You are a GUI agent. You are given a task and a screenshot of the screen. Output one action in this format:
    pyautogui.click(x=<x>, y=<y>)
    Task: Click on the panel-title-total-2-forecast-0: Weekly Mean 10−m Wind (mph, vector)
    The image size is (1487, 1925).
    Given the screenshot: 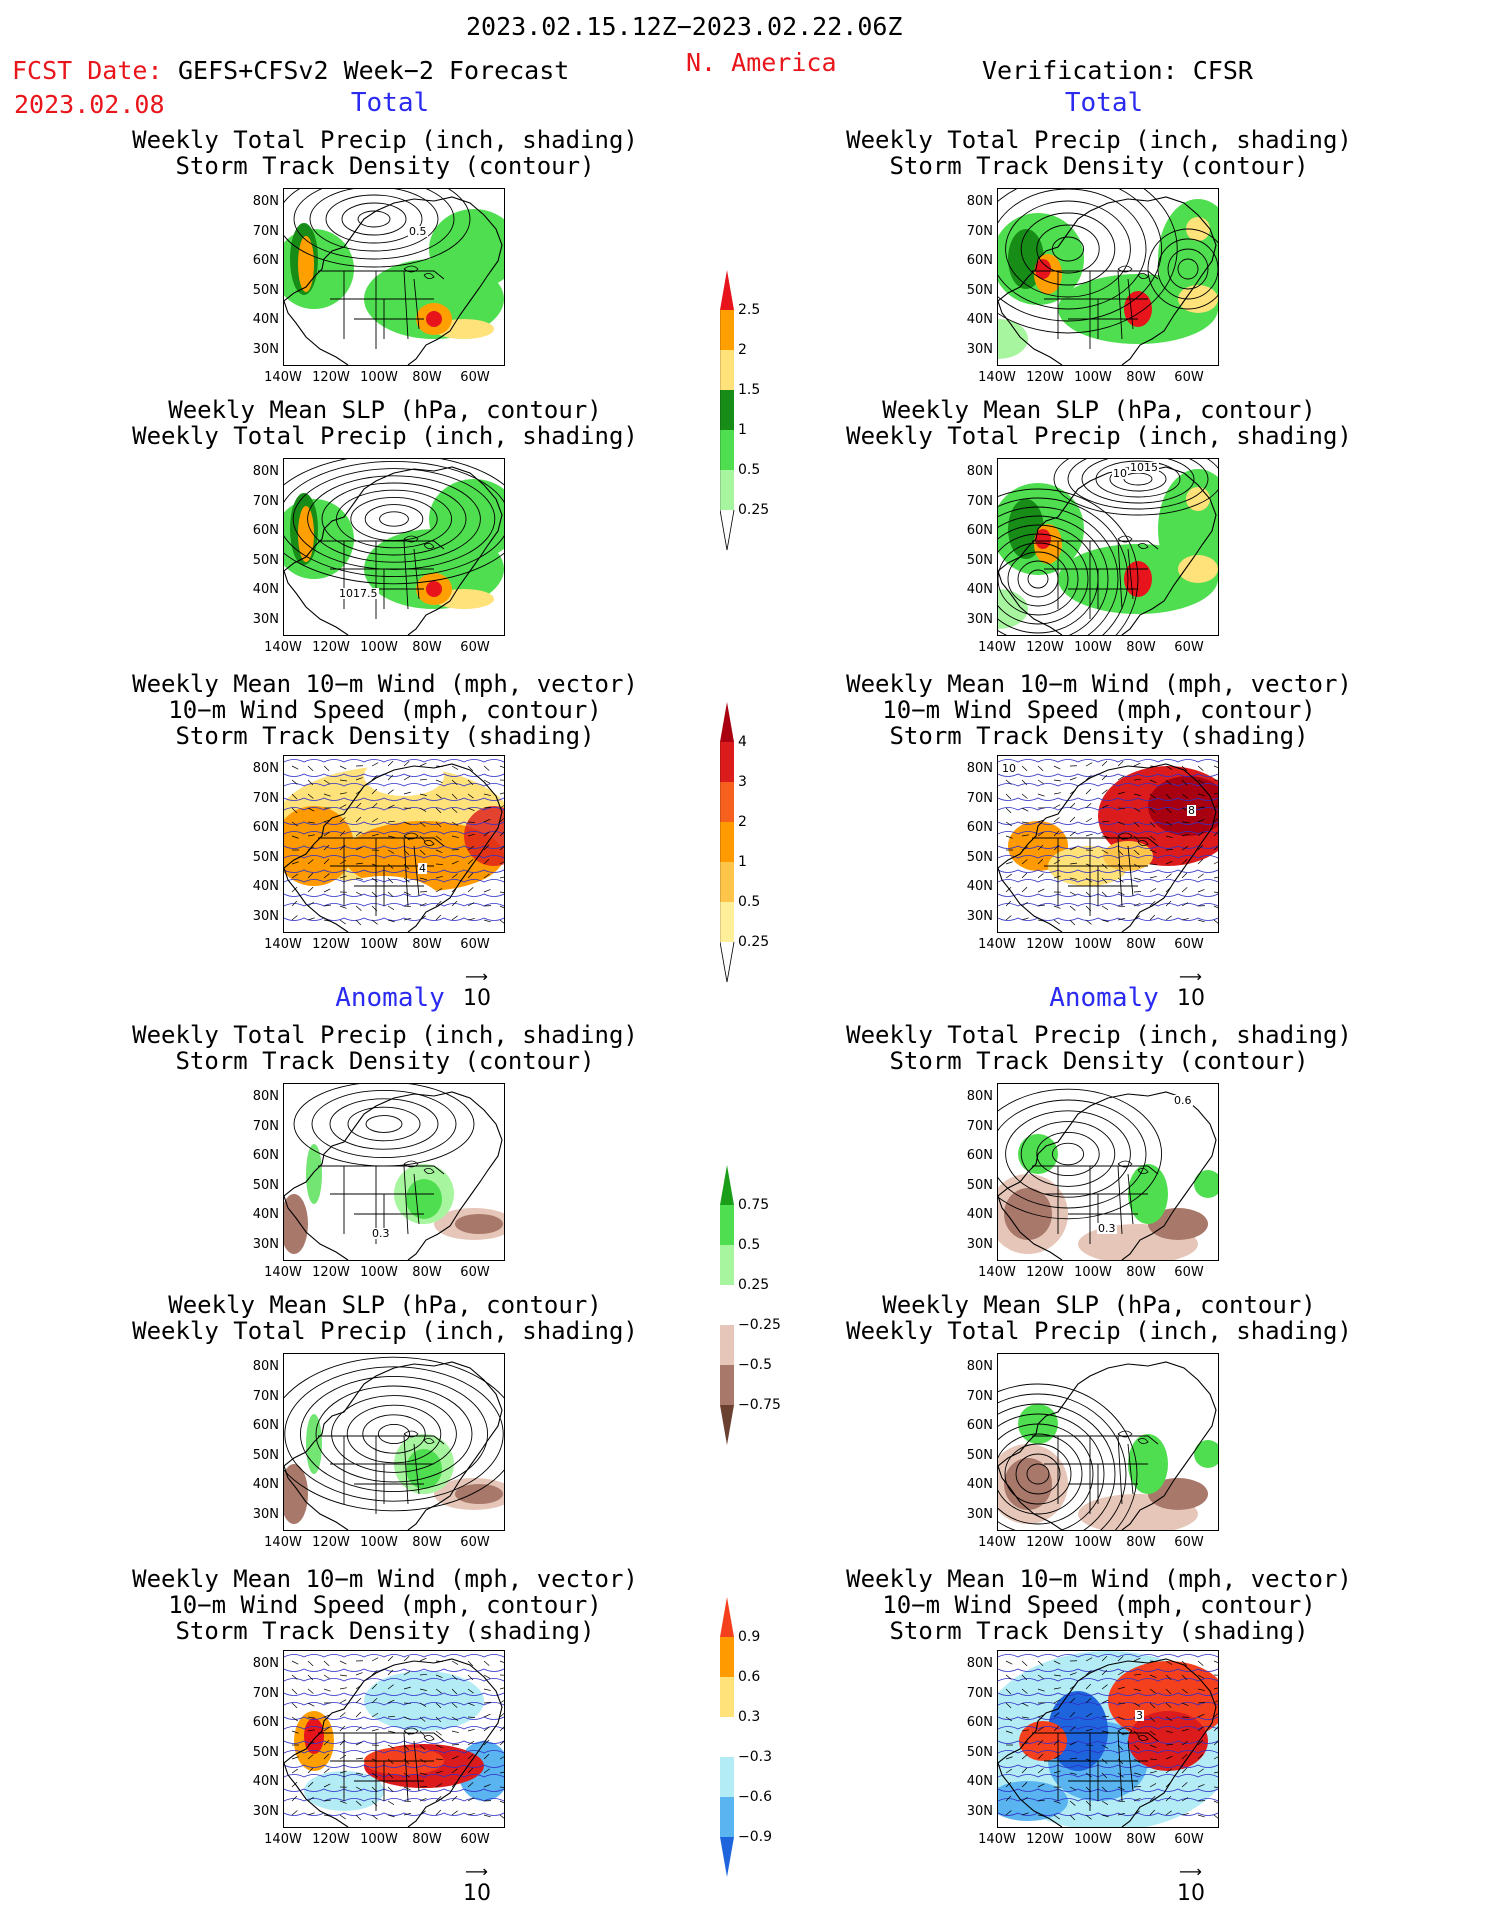 What is the action you would take?
    pyautogui.click(x=385, y=684)
    